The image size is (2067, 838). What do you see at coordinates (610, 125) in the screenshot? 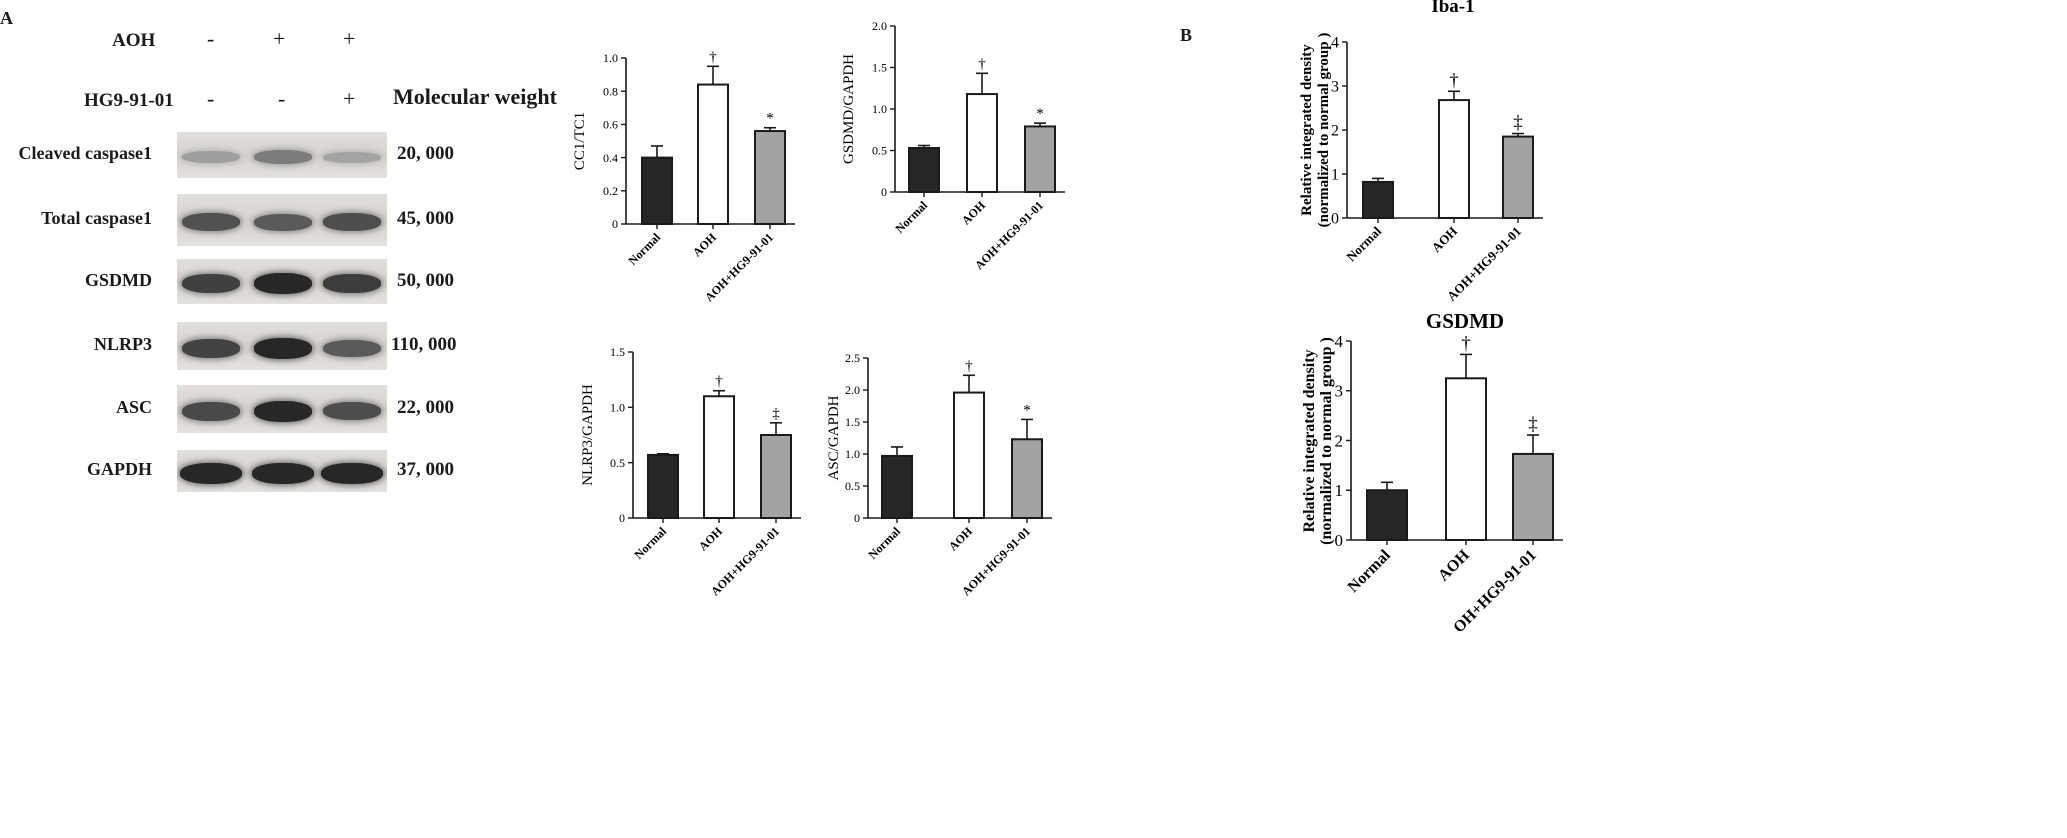
I see `y-tick-label: 0.6` at bounding box center [610, 125].